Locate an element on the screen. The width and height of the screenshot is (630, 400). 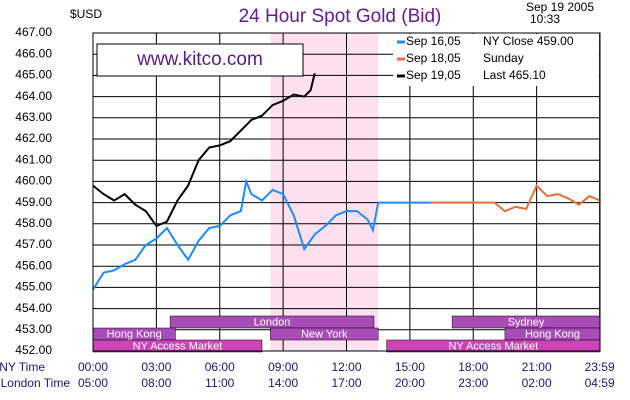
y-tick-label: 458.00 is located at coordinates (33, 223).